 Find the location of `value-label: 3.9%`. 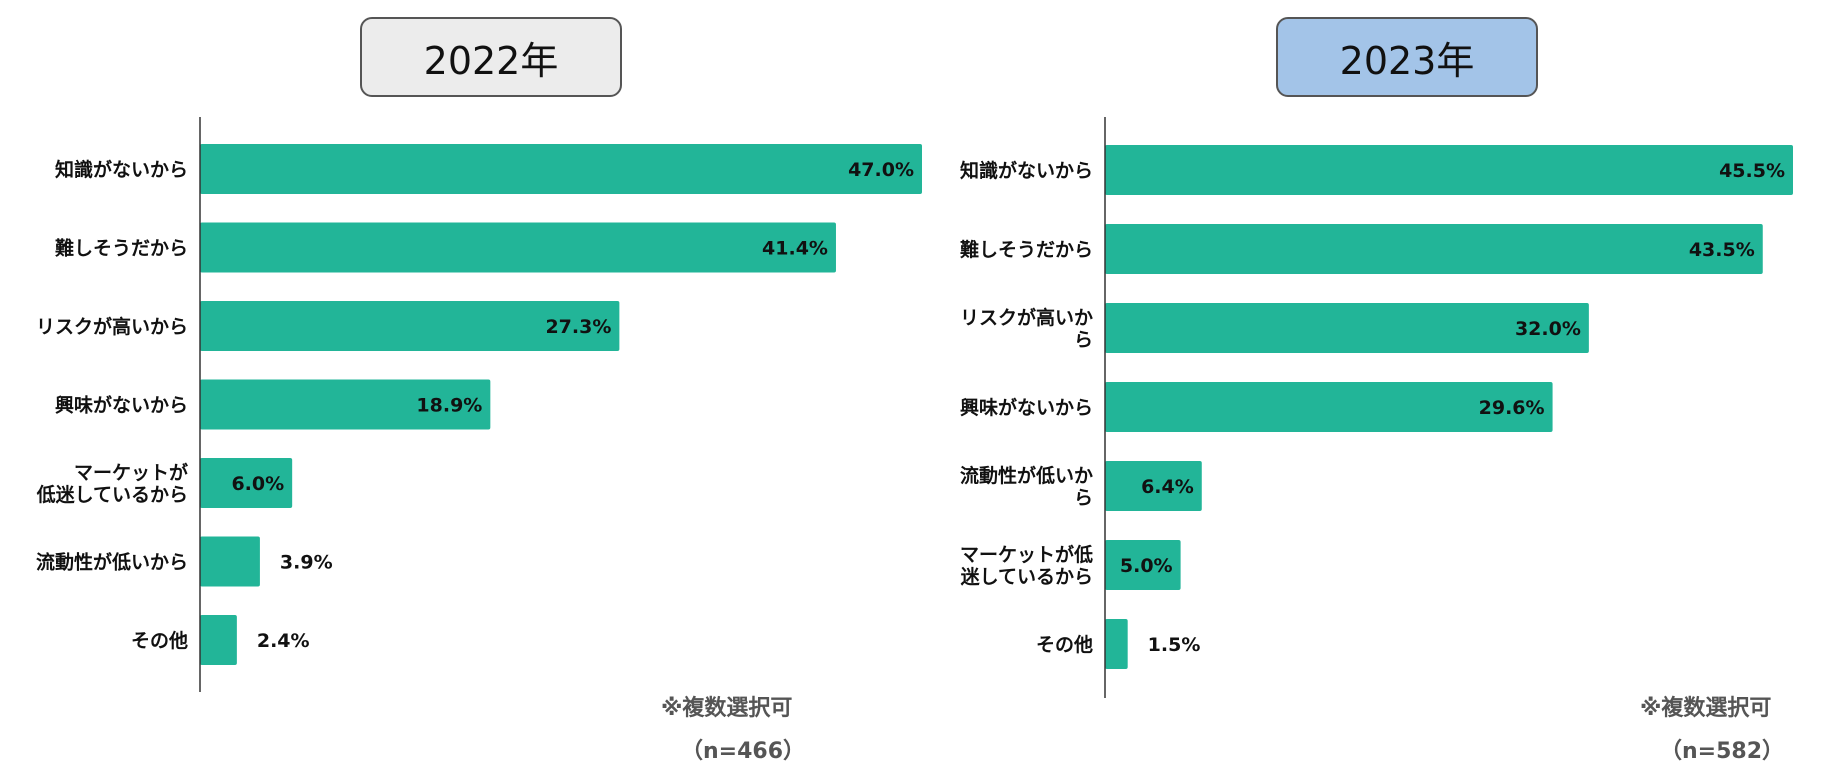

value-label: 3.9% is located at coordinates (306, 563).